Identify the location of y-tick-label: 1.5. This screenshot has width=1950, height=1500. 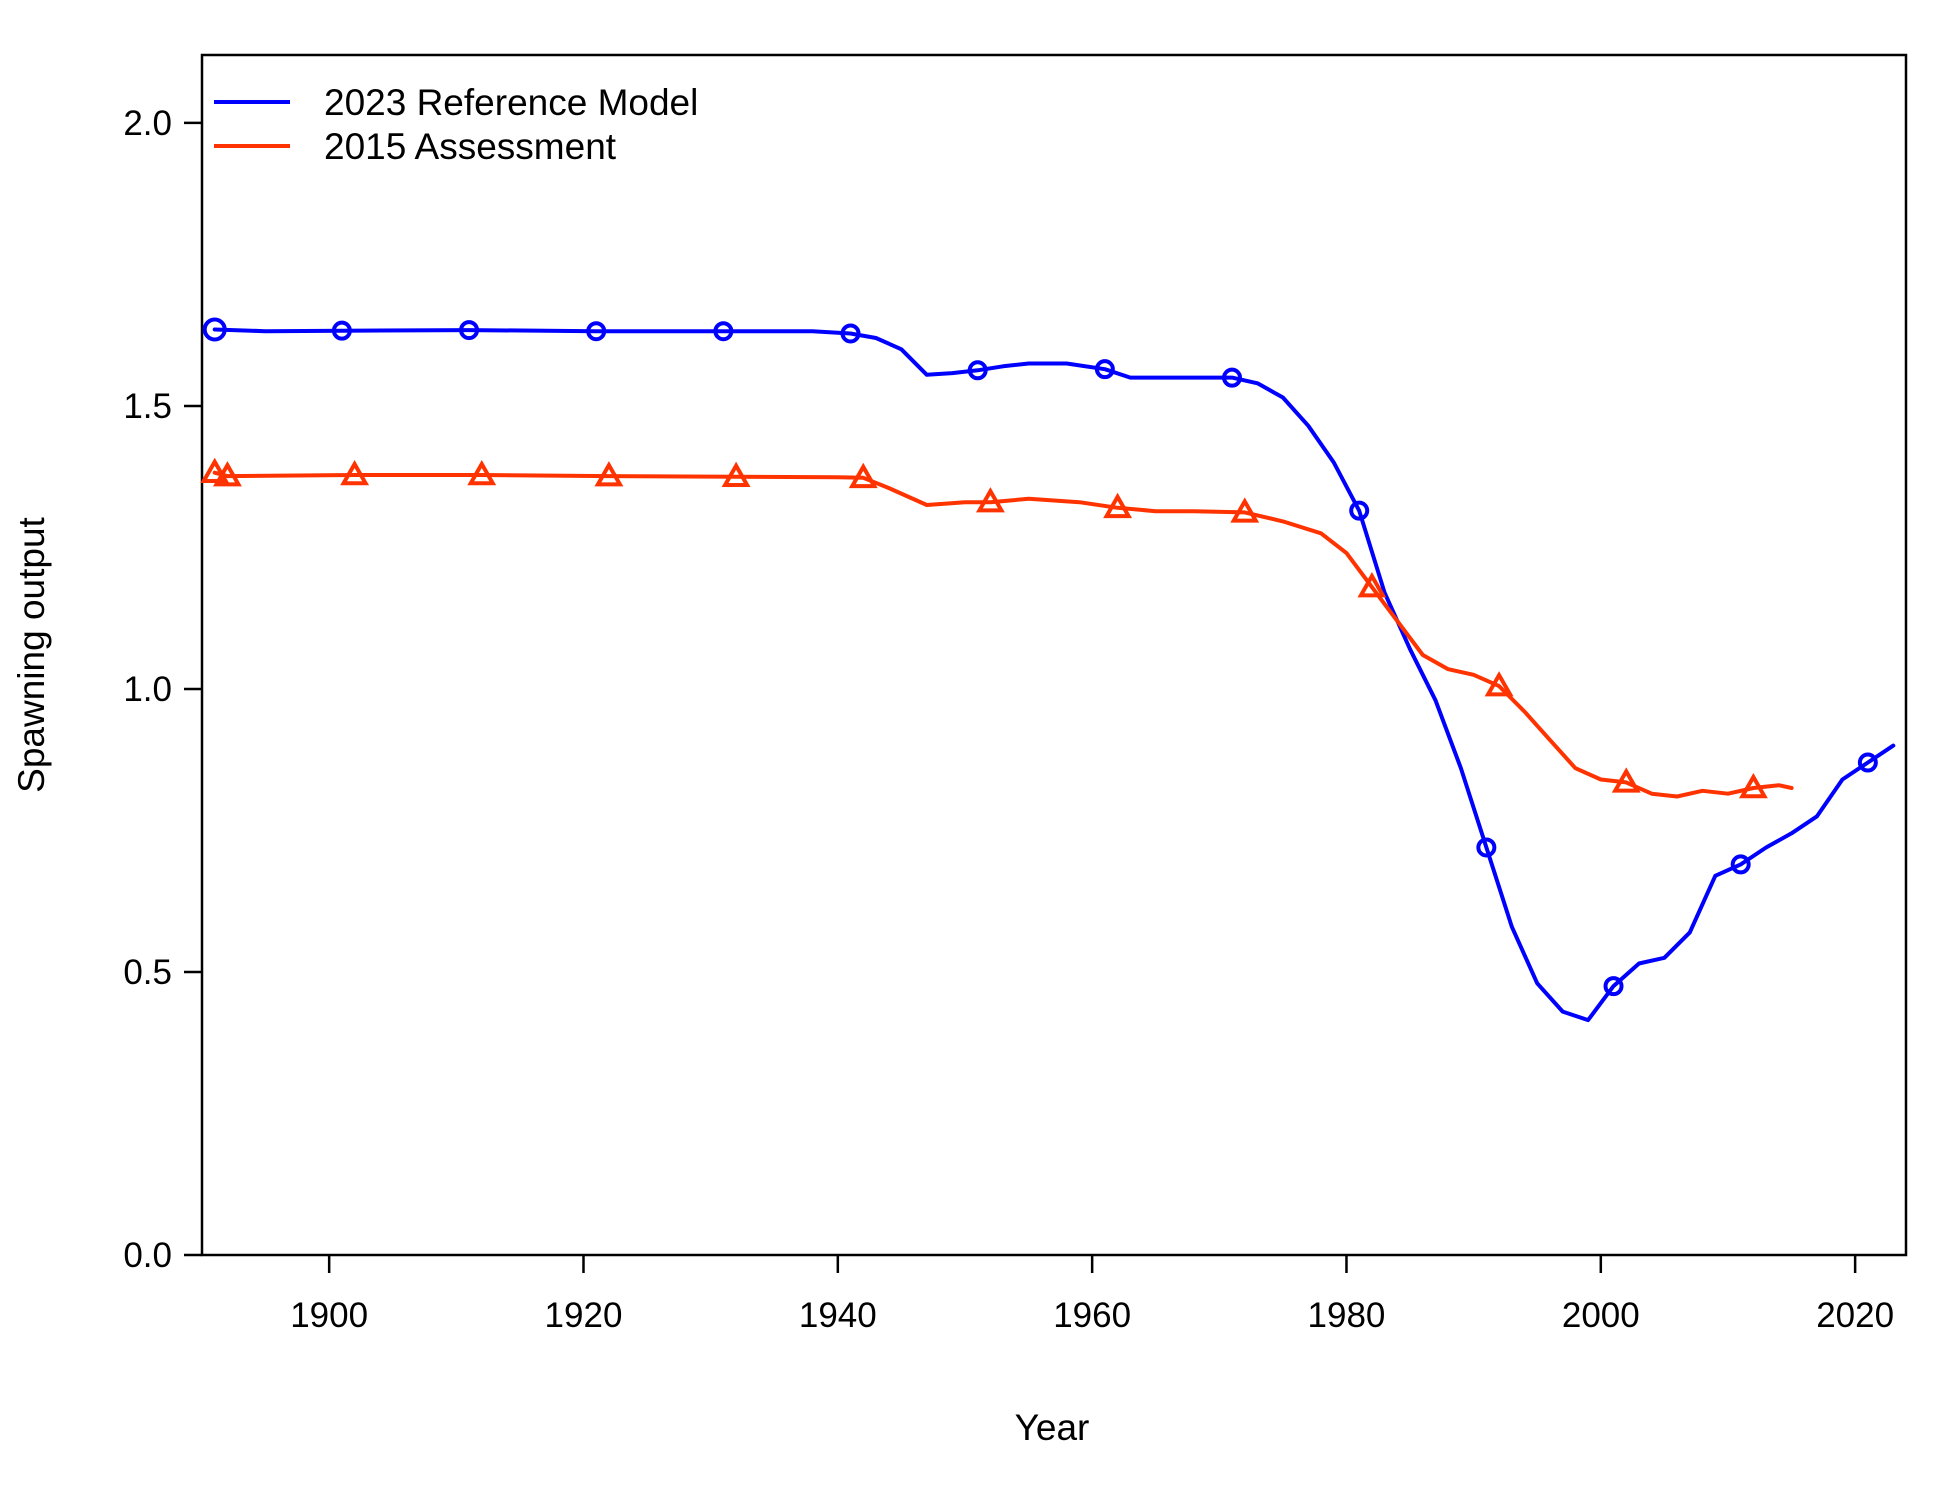
(147, 406).